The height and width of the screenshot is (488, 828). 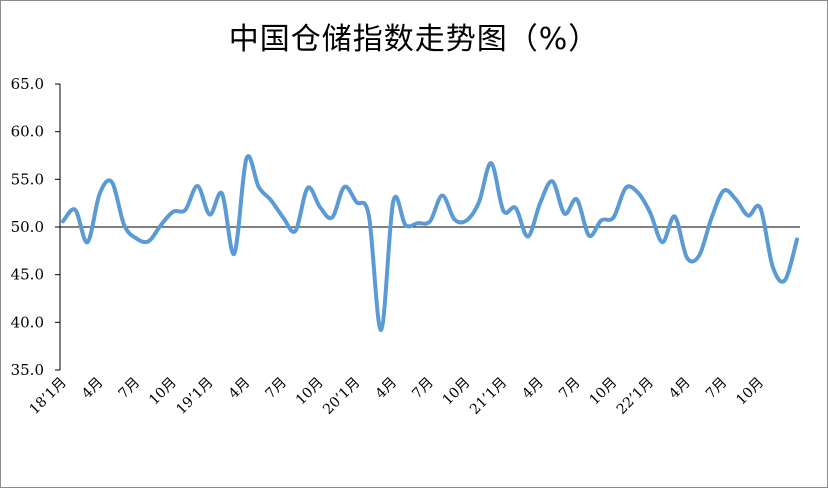 I want to click on x-tick-label: 21’1月, so click(x=488, y=396).